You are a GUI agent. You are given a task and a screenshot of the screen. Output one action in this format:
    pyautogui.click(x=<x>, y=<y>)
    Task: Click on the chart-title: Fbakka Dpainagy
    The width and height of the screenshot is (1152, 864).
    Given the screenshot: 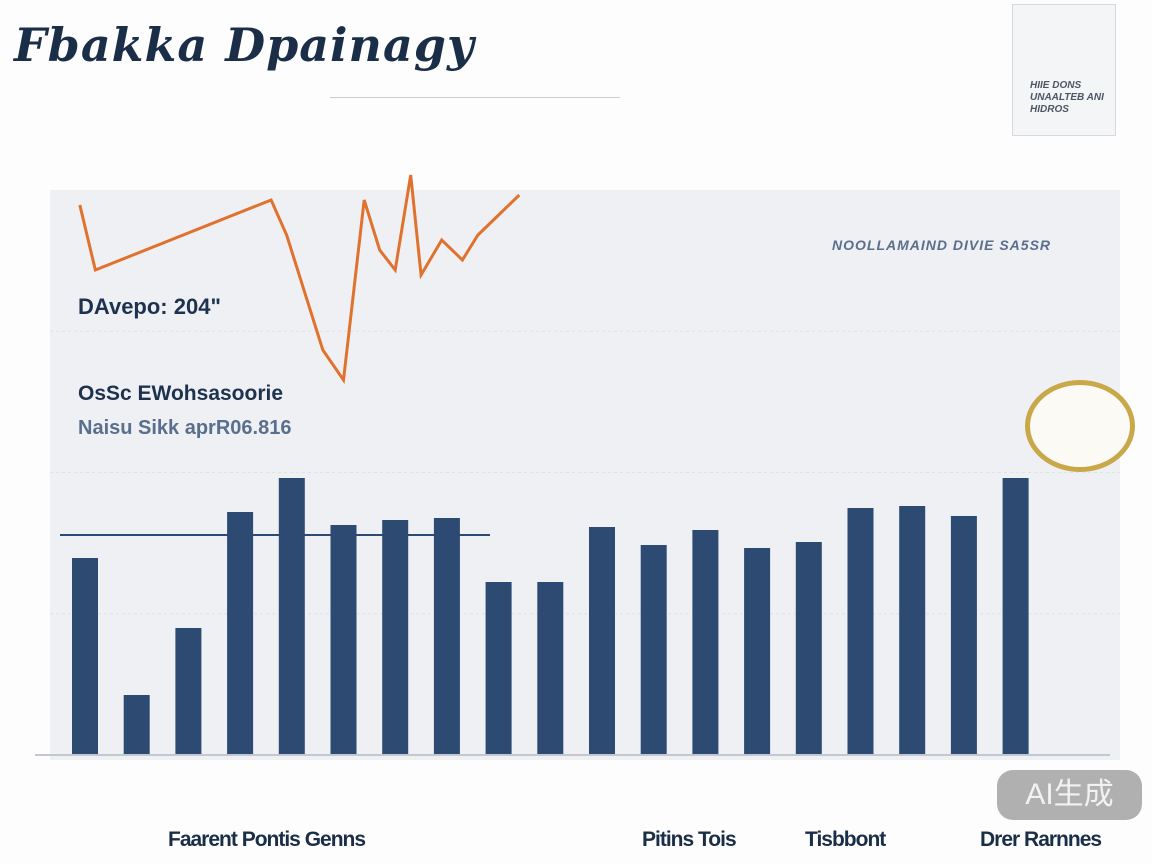 What is the action you would take?
    pyautogui.click(x=244, y=45)
    